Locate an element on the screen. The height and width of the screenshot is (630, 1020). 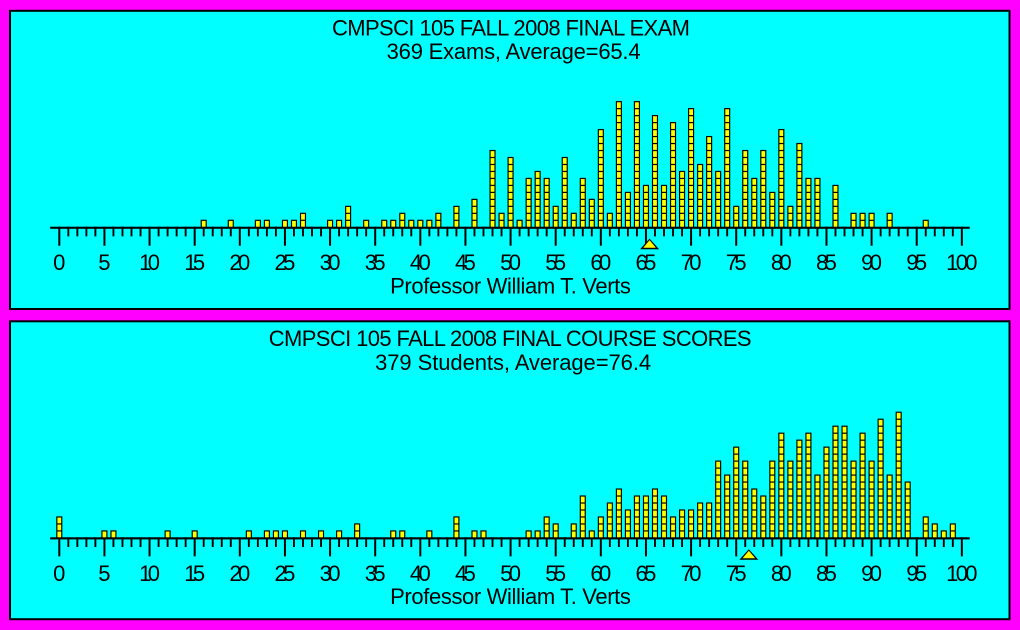
svg-text: 379 Students, Average=76.4 is located at coordinates (513, 362).